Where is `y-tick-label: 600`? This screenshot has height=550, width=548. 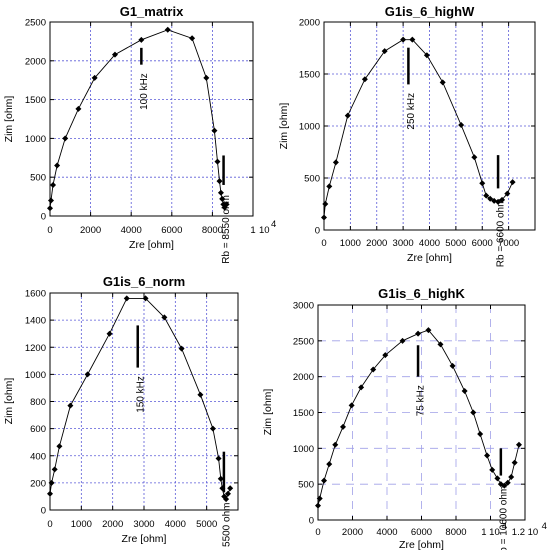
y-tick-label: 600 is located at coordinates (38, 429).